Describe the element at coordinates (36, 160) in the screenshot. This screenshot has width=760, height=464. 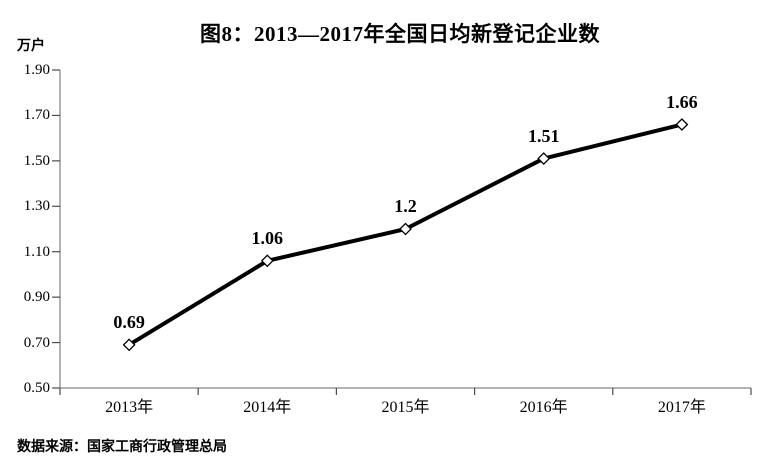
I see `y-tick-label: 1.50` at that location.